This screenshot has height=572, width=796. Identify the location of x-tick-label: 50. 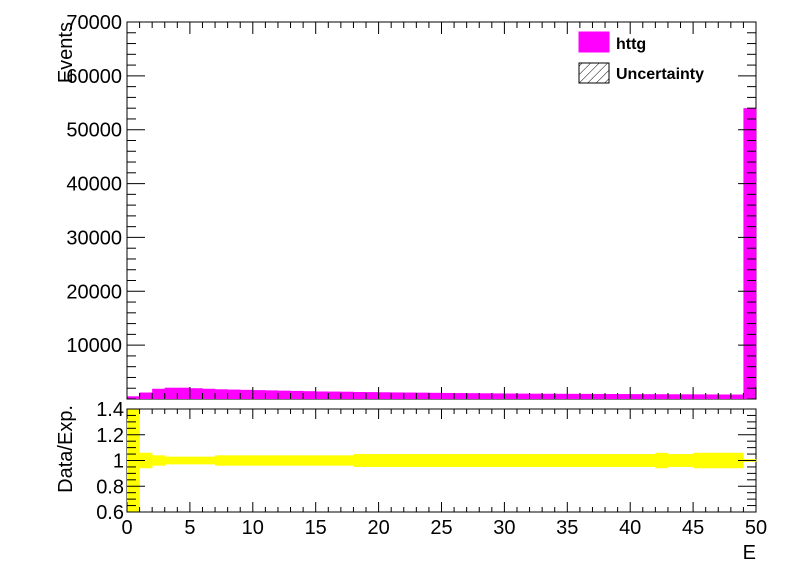
(756, 528).